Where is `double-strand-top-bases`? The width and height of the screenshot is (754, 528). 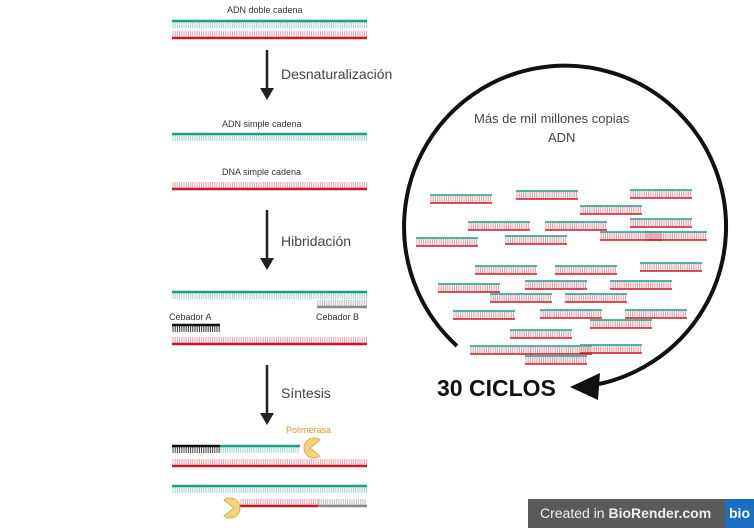
double-strand-top-bases is located at coordinates (270, 24).